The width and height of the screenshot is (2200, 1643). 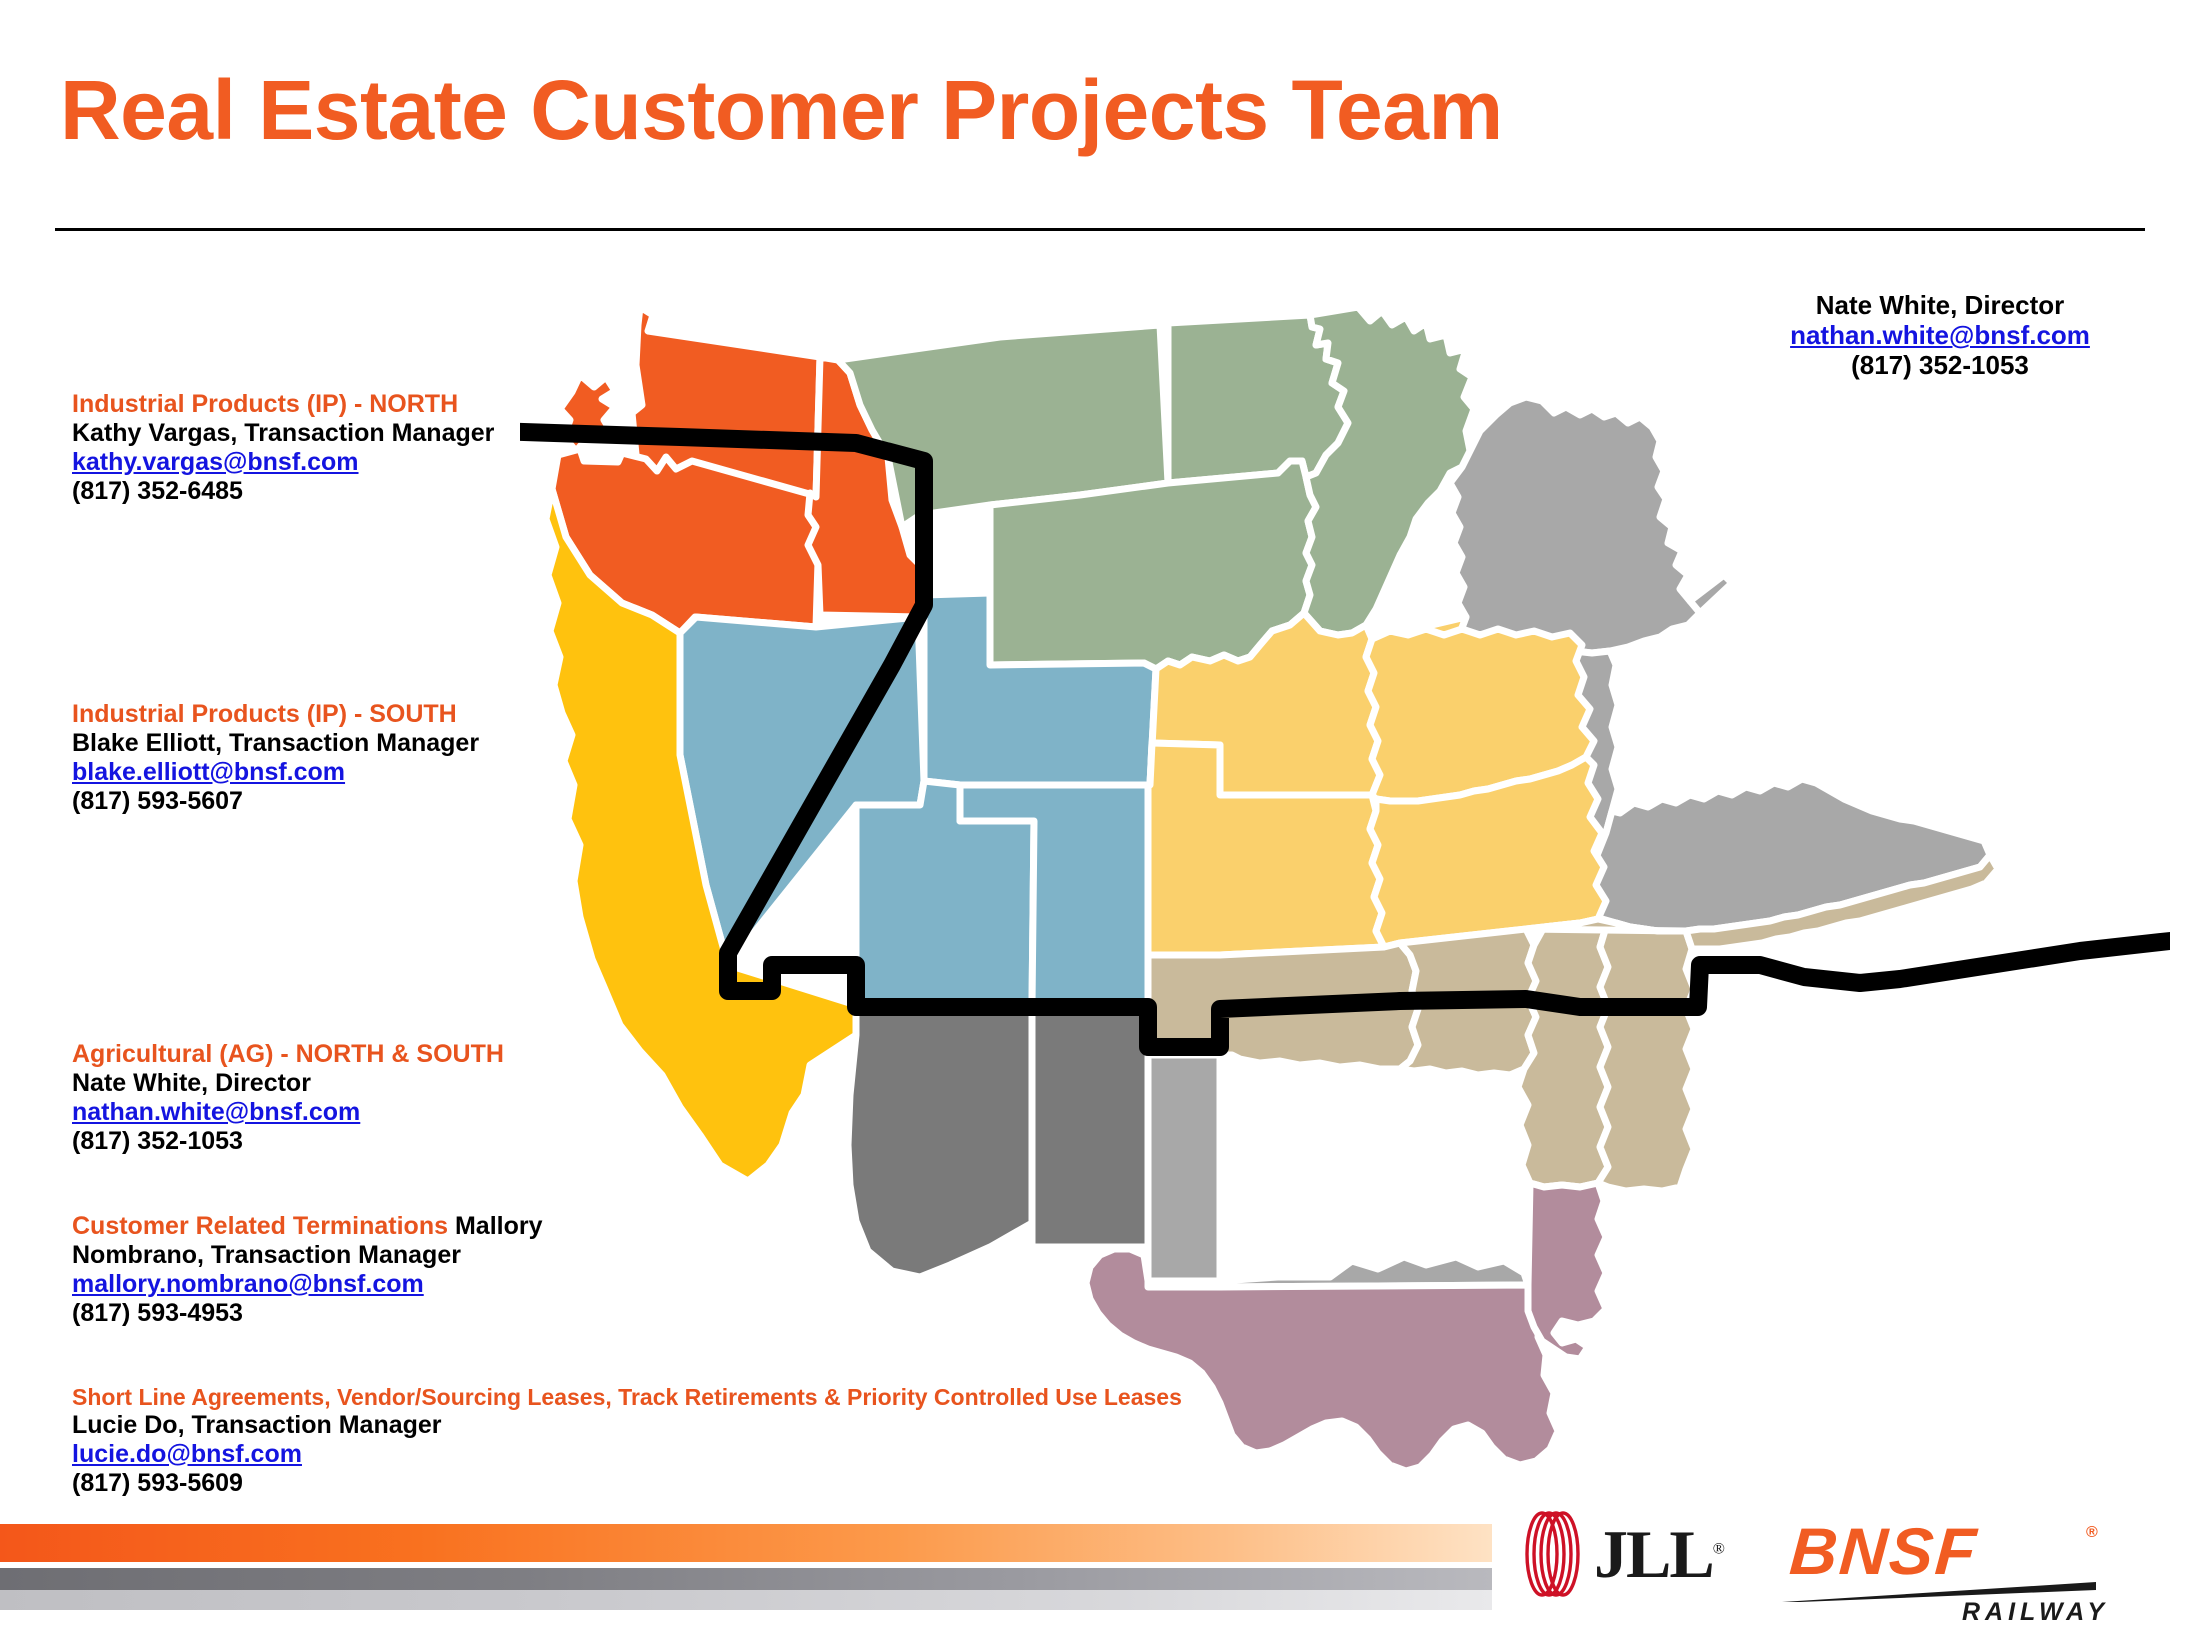 What do you see at coordinates (283, 433) in the screenshot?
I see `contact-name-ip-north: Kathy Vargas, Transaction Manager` at bounding box center [283, 433].